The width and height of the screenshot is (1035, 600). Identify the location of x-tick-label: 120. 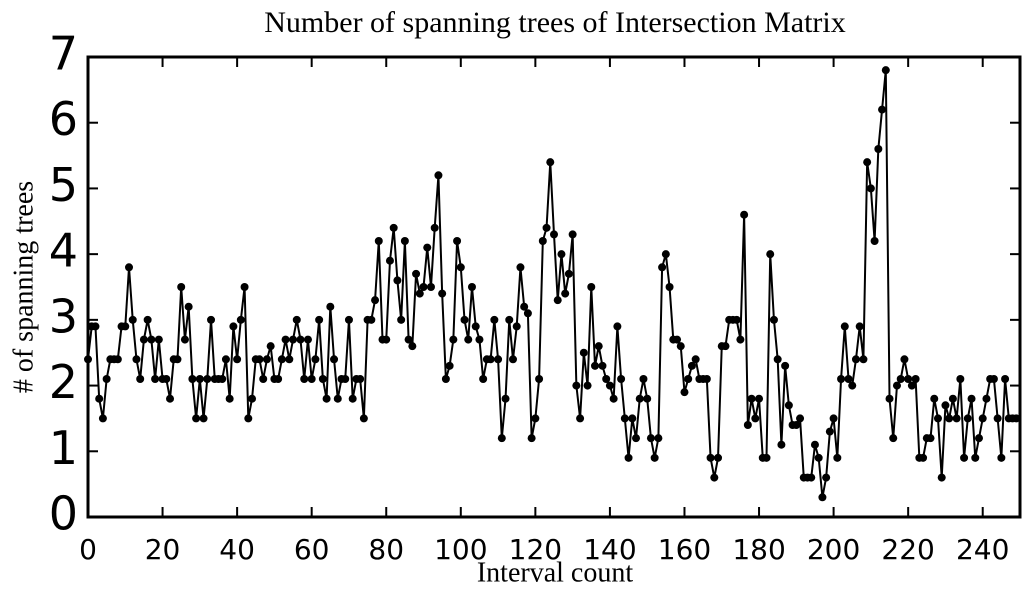
(535, 549).